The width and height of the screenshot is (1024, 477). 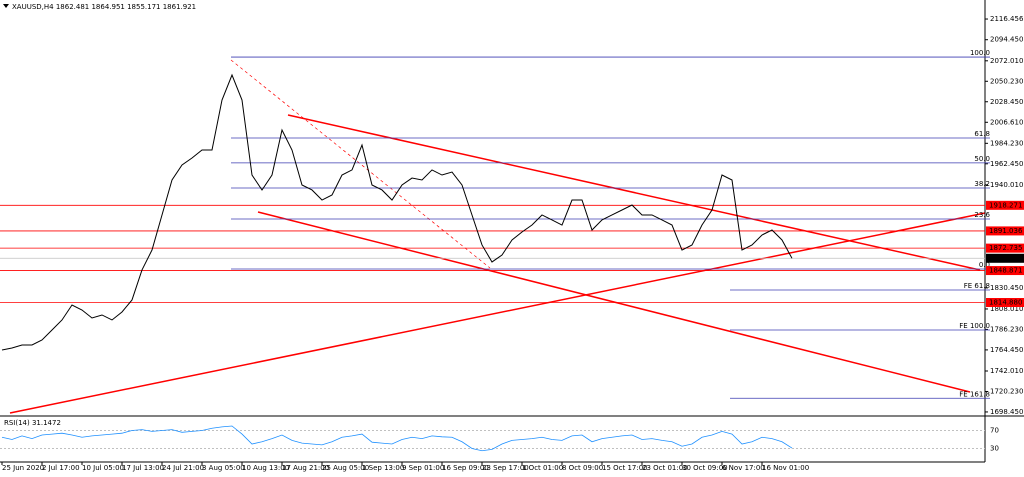 What do you see at coordinates (982, 159) in the screenshot?
I see `fib-label: 50.0` at bounding box center [982, 159].